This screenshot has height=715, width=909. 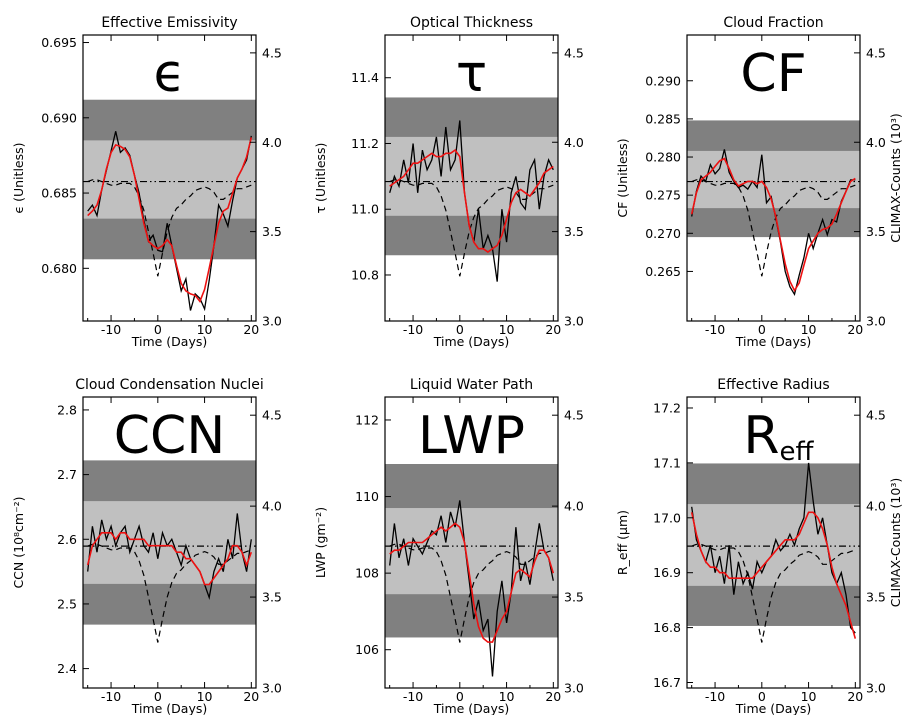 I want to click on y-tick-label: 0.685, so click(x=59, y=193).